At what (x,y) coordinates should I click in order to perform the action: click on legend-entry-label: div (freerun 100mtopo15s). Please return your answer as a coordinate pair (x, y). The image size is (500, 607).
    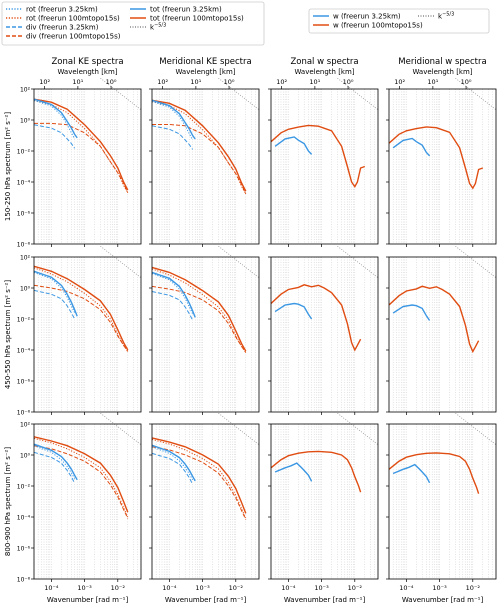
    Looking at the image, I should click on (73, 37).